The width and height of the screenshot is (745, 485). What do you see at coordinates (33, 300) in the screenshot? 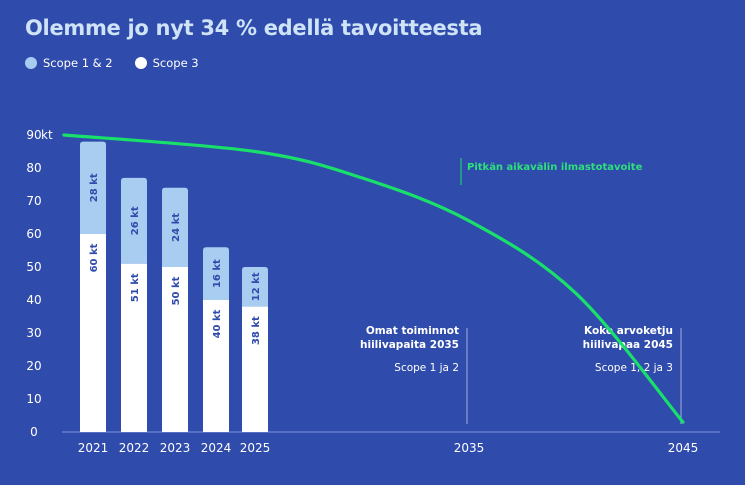
I see `y-tick-label: 40` at bounding box center [33, 300].